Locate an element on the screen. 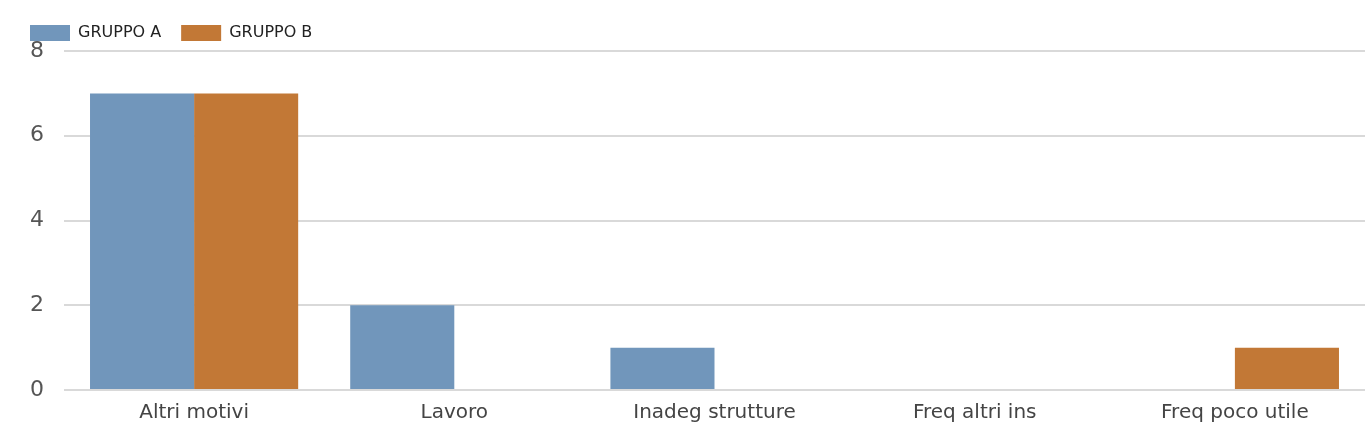 The height and width of the screenshot is (428, 1365). legend-label: GRUPPO B is located at coordinates (271, 32).